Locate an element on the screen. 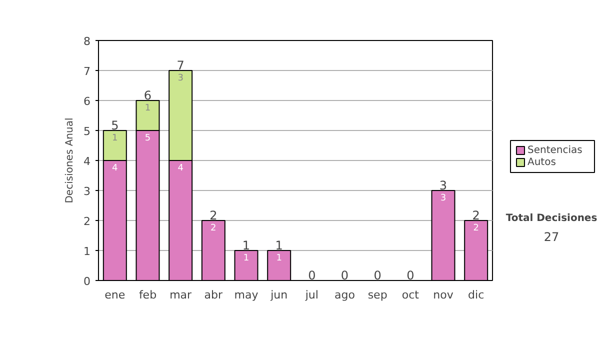 The width and height of the screenshot is (600, 340). y-tick-label: 1 is located at coordinates (87, 251).